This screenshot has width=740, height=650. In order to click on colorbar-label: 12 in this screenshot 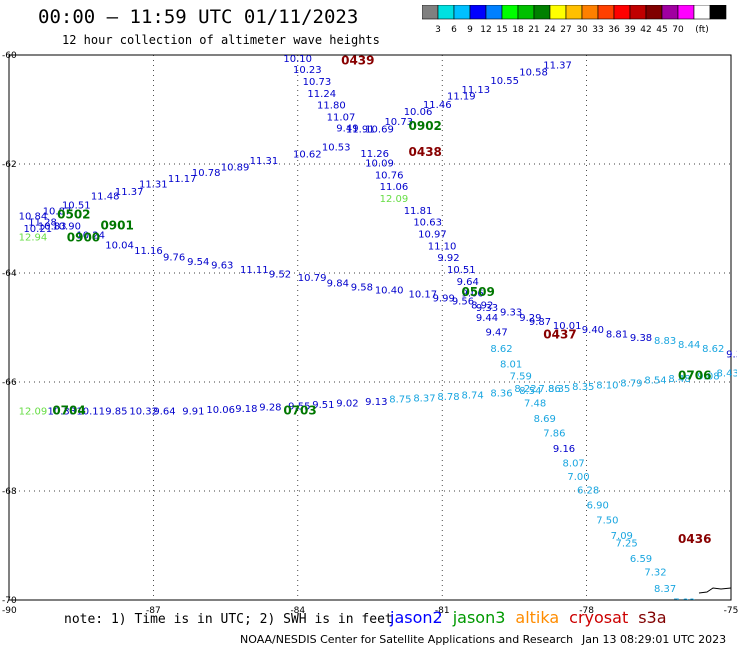, I will do `click(485, 30)`.